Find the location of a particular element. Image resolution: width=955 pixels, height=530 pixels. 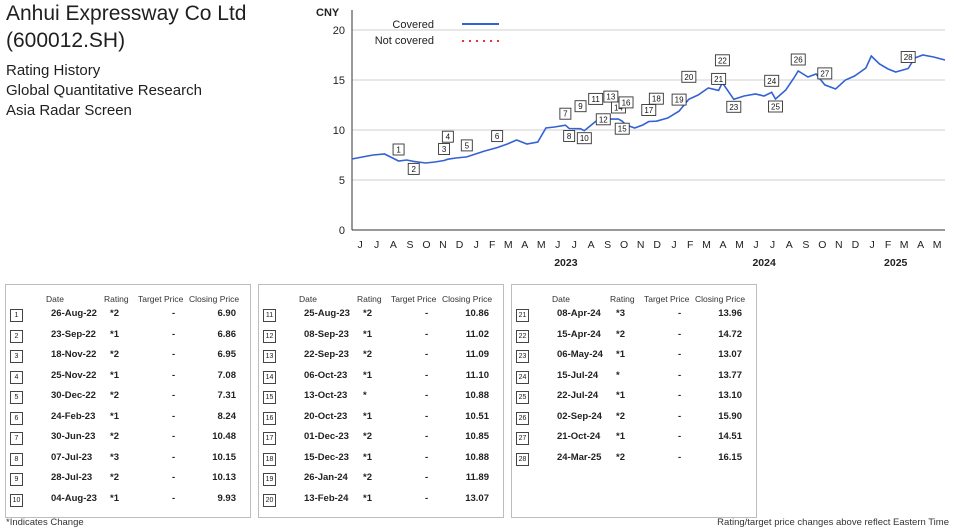

rating-index-box: 25 is located at coordinates (522, 397).